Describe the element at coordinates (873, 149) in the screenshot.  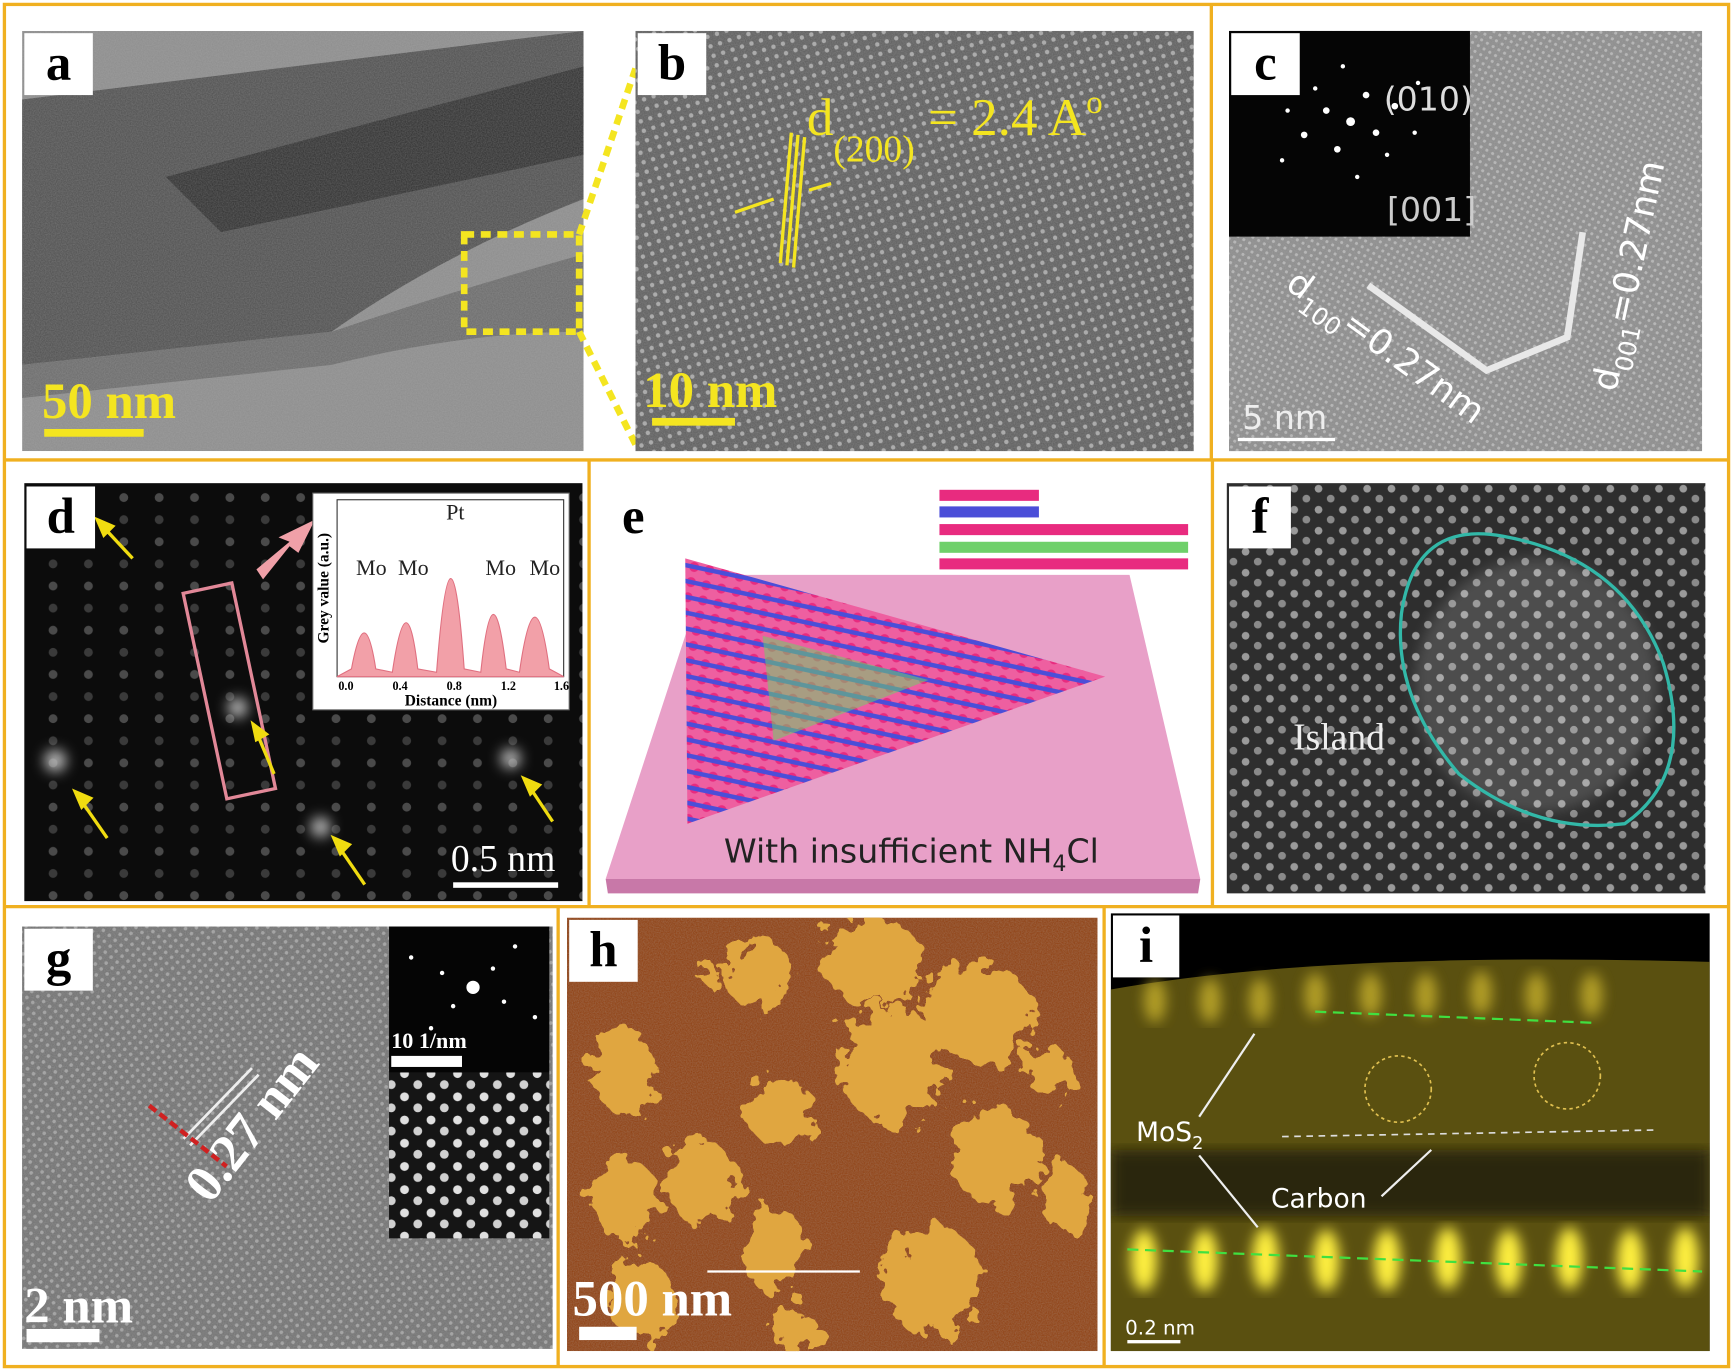
I see `spacing-index: (200)` at that location.